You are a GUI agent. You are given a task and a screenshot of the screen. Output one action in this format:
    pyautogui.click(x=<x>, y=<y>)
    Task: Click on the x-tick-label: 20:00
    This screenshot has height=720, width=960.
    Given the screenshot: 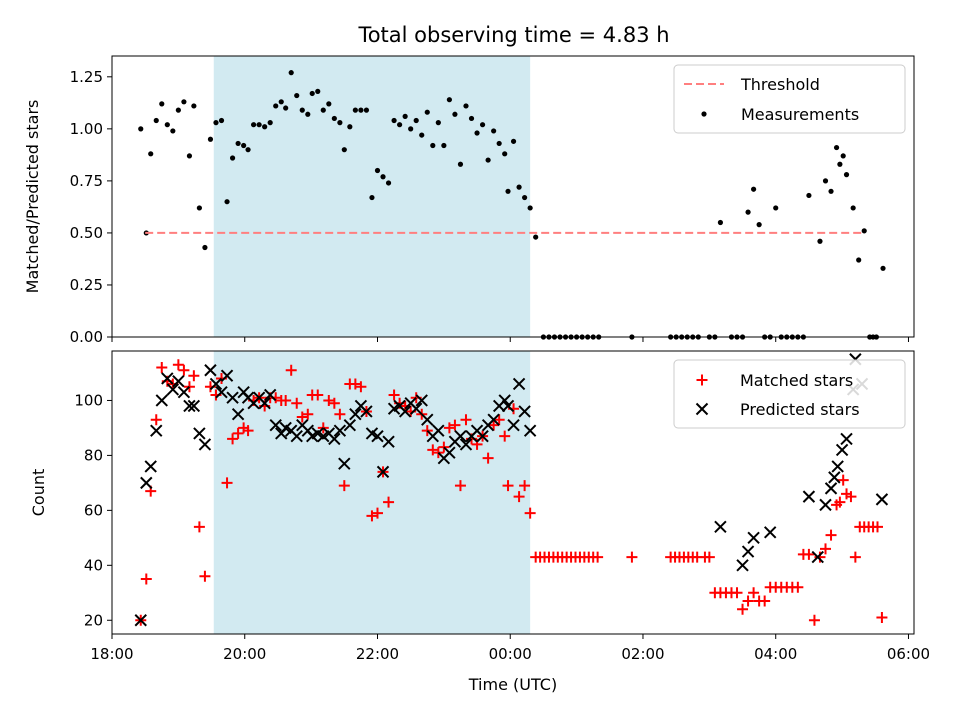 What is the action you would take?
    pyautogui.click(x=244, y=654)
    